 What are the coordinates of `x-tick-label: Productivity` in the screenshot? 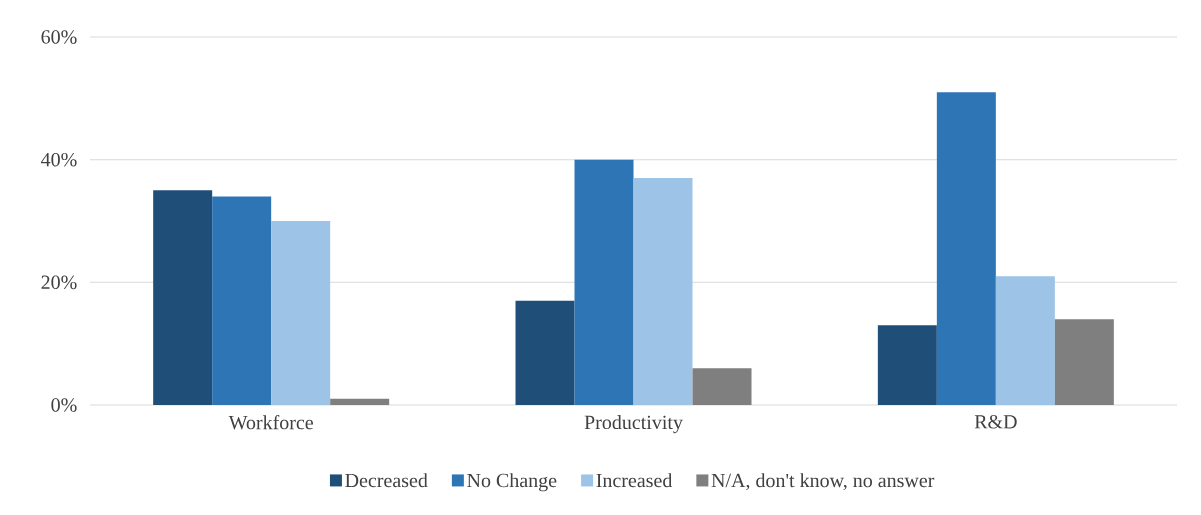 It's located at (633, 424).